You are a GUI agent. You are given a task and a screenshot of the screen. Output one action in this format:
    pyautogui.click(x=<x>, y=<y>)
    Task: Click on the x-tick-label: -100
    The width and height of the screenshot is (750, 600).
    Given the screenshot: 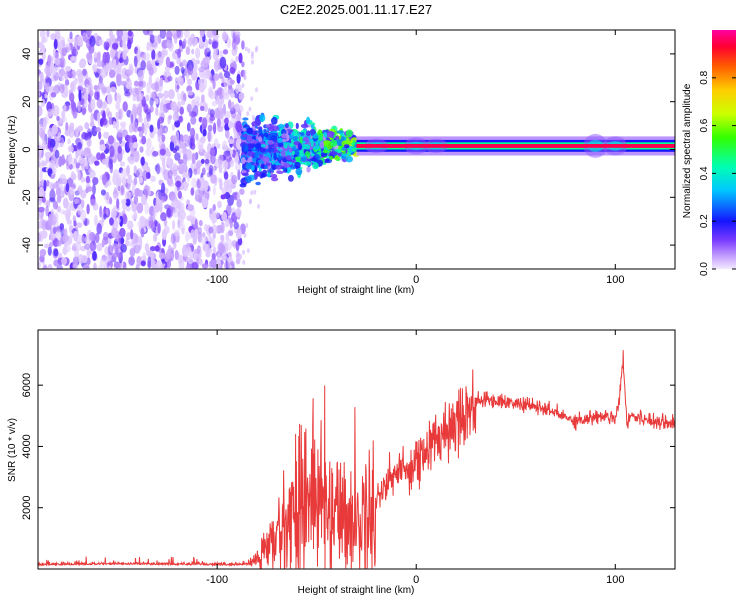 What is the action you would take?
    pyautogui.click(x=217, y=580)
    